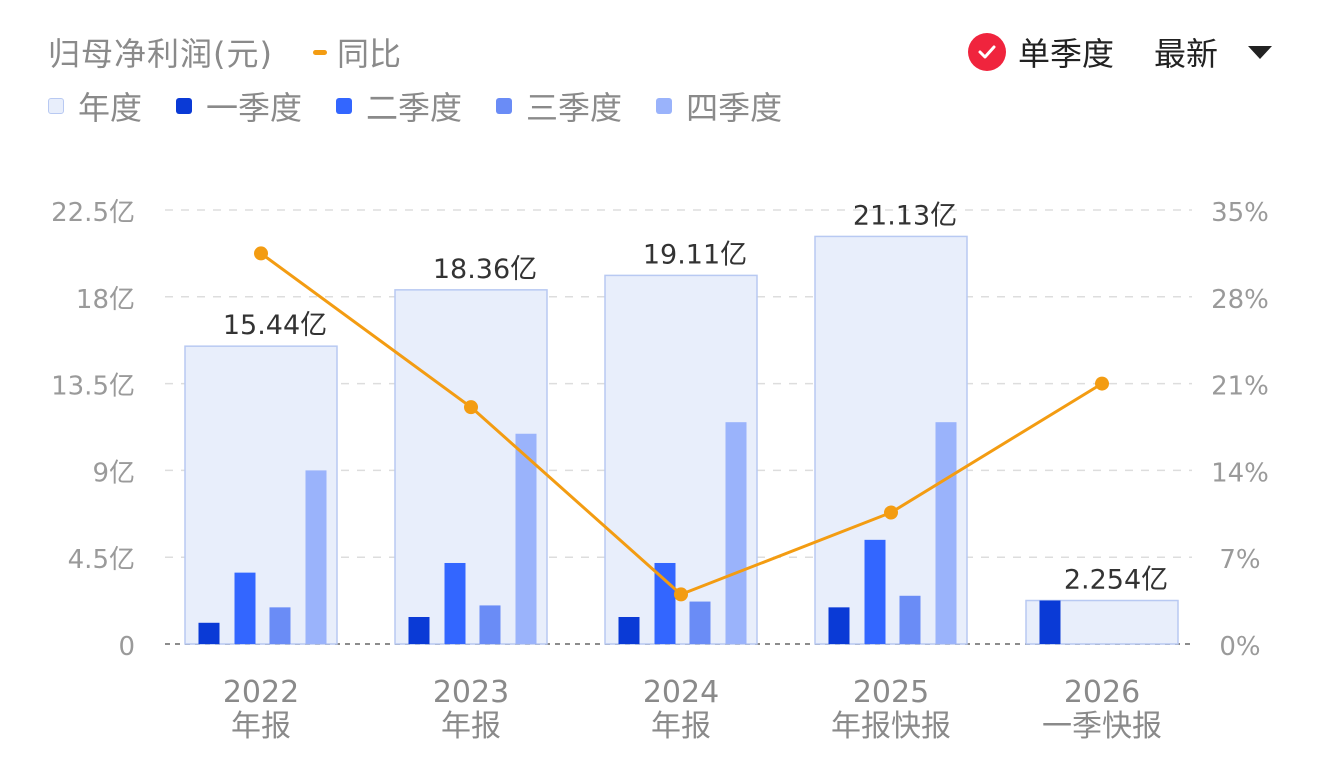 This screenshot has height=770, width=1320. What do you see at coordinates (471, 692) in the screenshot?
I see `x-tick-label-year: 2023` at bounding box center [471, 692].